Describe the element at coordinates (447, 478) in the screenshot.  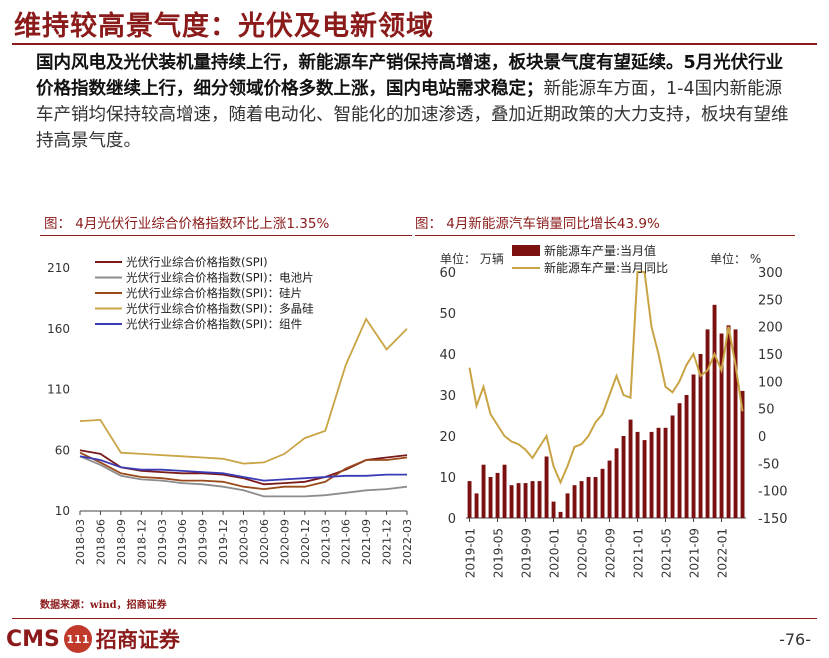
I see `chart2-left-tick-label: 10` at that location.